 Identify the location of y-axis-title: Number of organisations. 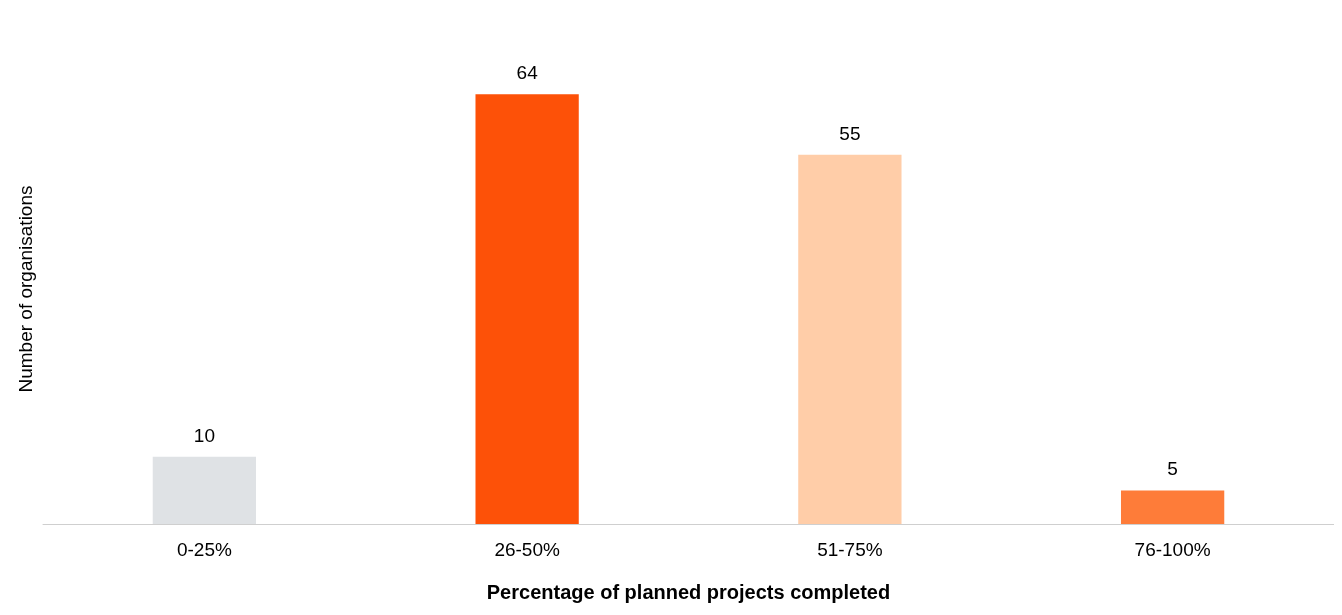
(25, 289).